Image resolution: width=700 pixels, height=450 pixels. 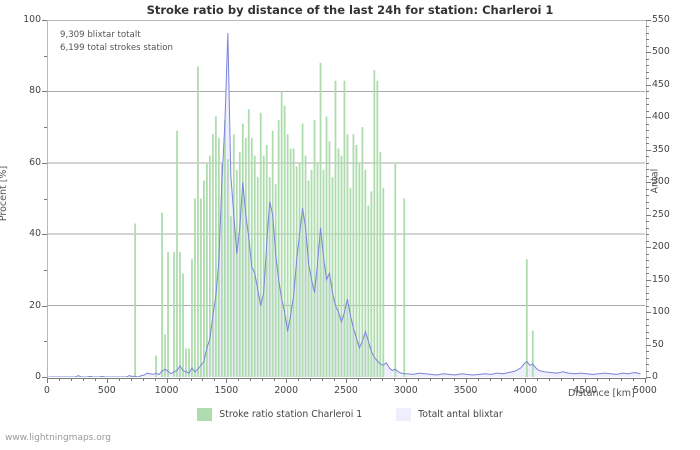 What do you see at coordinates (661, 214) in the screenshot?
I see `y-tick-label-right: 250` at bounding box center [661, 214].